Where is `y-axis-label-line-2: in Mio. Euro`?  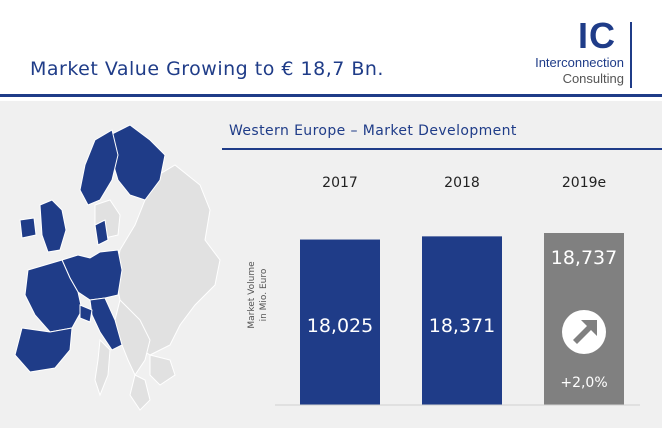 y-axis-label-line-2: in Mio. Euro is located at coordinates (264, 294).